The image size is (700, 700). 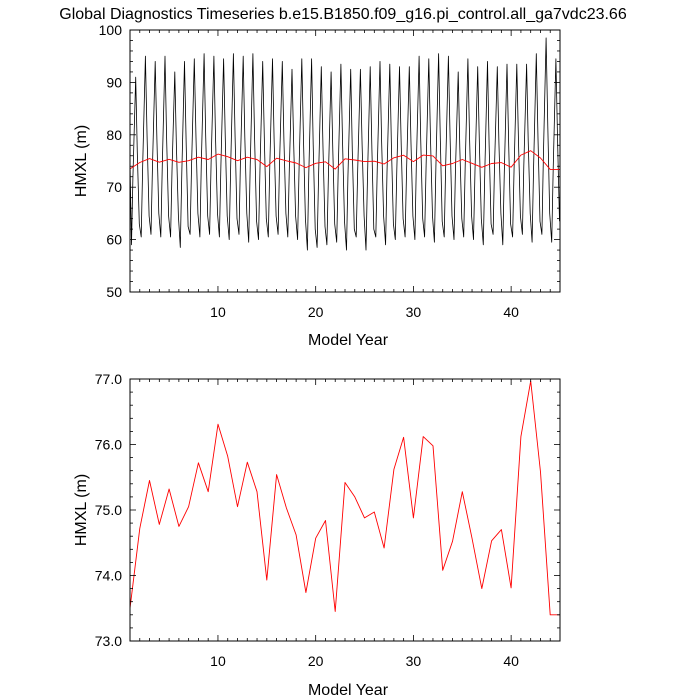 What do you see at coordinates (348, 340) in the screenshot?
I see `top-x-axis-label: Model Year` at bounding box center [348, 340].